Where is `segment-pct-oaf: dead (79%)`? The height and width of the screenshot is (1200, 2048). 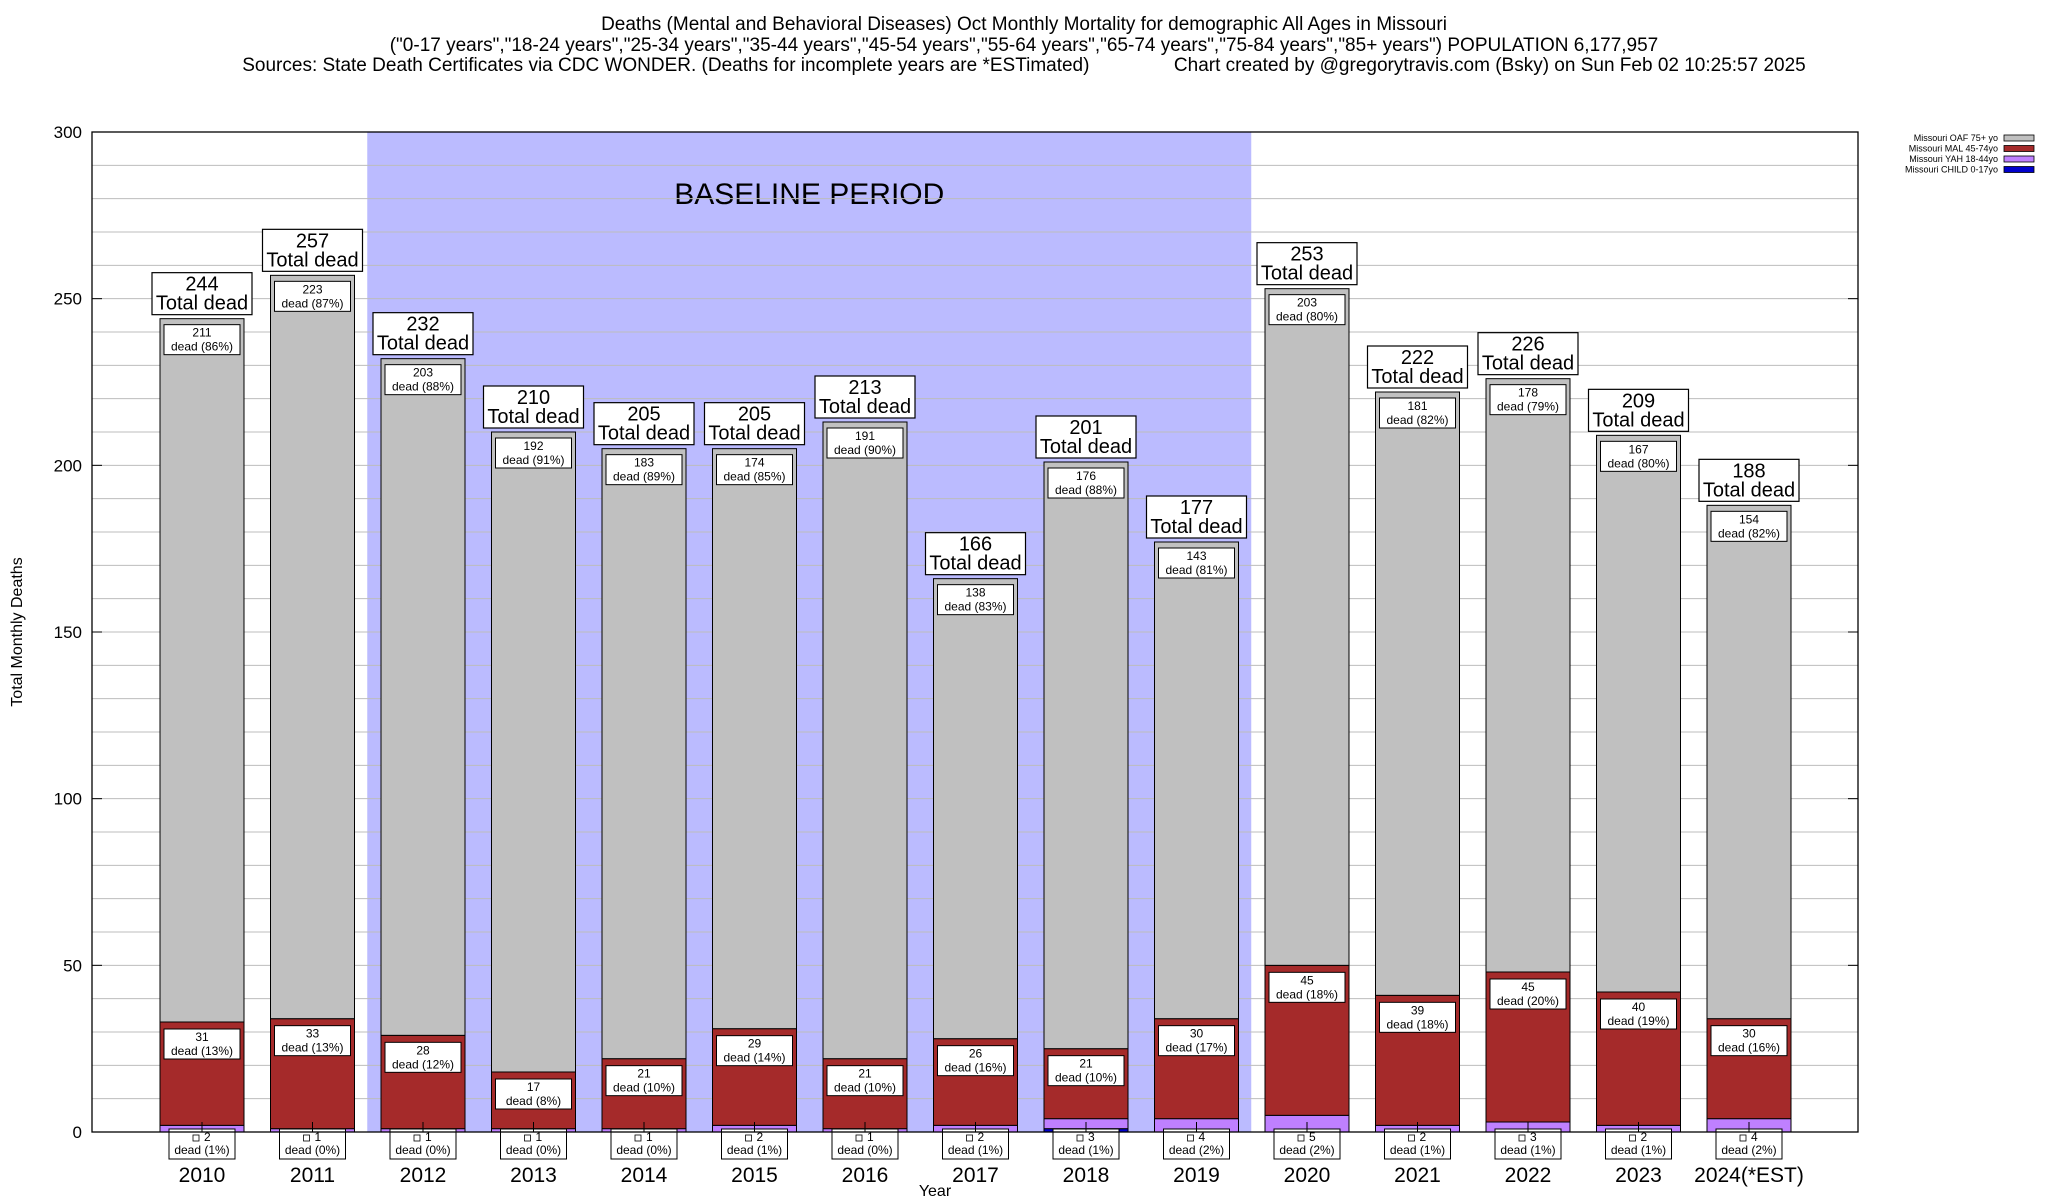
segment-pct-oaf: dead (79%) is located at coordinates (1528, 407).